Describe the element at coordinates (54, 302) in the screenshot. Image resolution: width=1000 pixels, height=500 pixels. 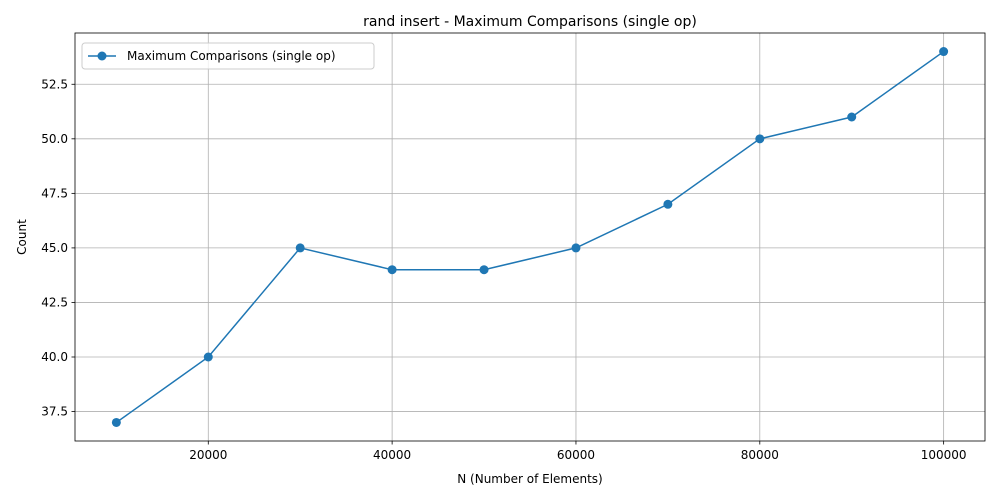
I see `y-tick-label: 42.5` at that location.